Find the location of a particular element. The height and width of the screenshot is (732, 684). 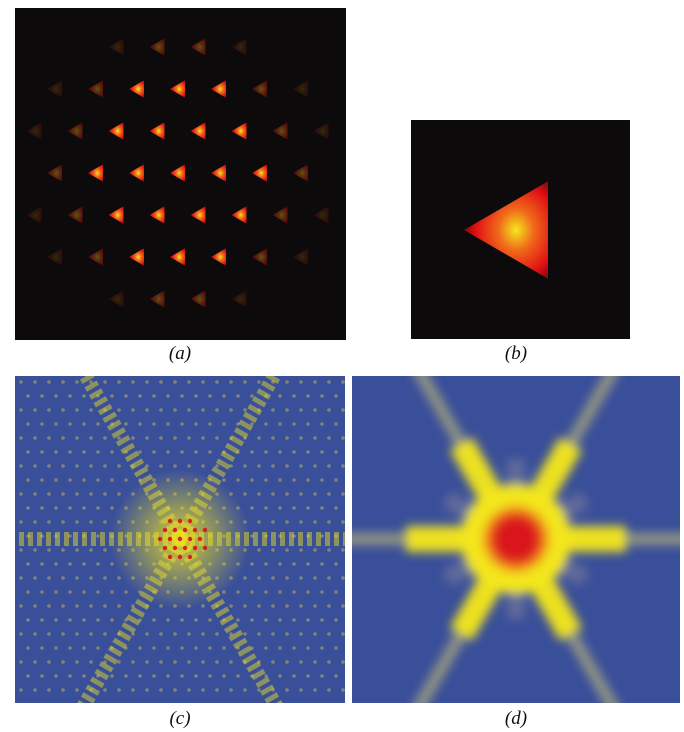

single-triangle-image is located at coordinates (520, 229).